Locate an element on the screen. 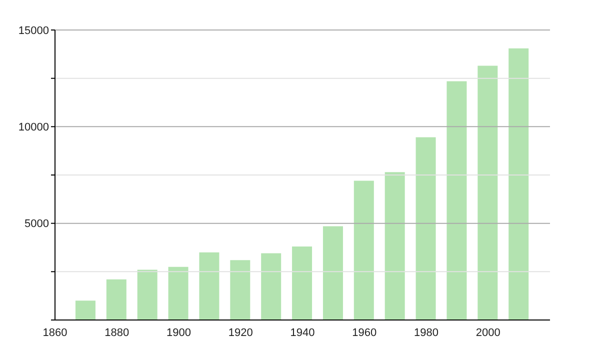 The height and width of the screenshot is (350, 600). x-tick-label: 1860 is located at coordinates (55, 332).